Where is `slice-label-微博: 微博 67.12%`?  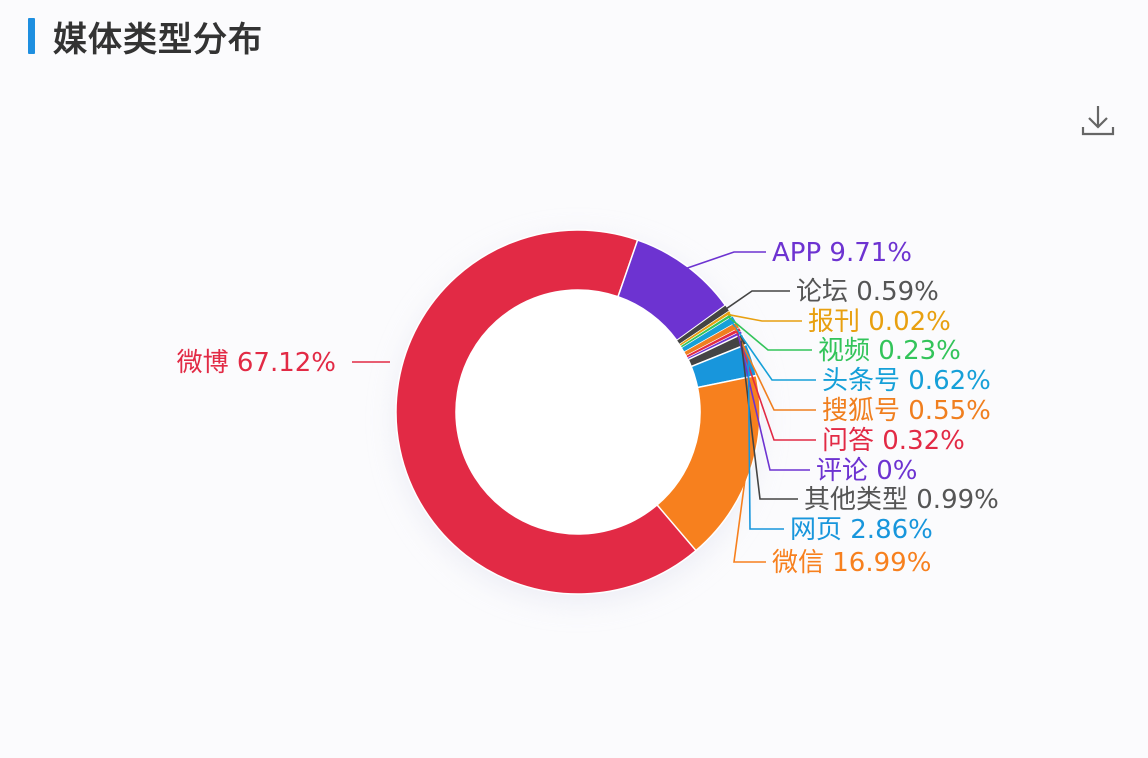 slice-label-微博: 微博 67.12% is located at coordinates (256, 363).